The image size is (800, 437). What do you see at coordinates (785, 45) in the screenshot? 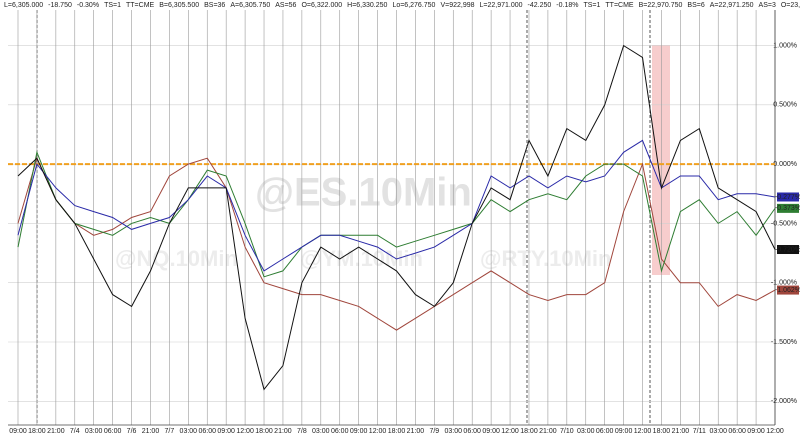
I see `y-tick-label: 1.000%` at bounding box center [785, 45].